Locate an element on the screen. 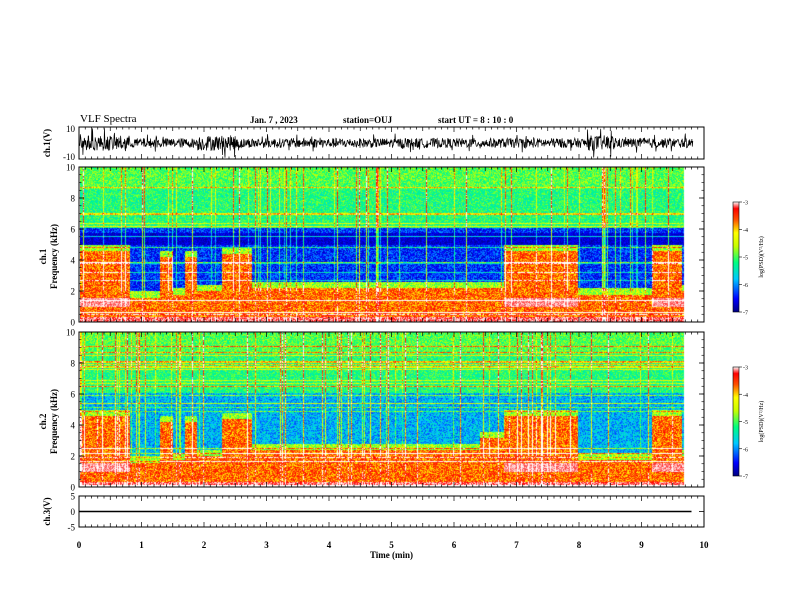  ch2-spec-ylabel-channel: ch.2 is located at coordinates (43, 421).